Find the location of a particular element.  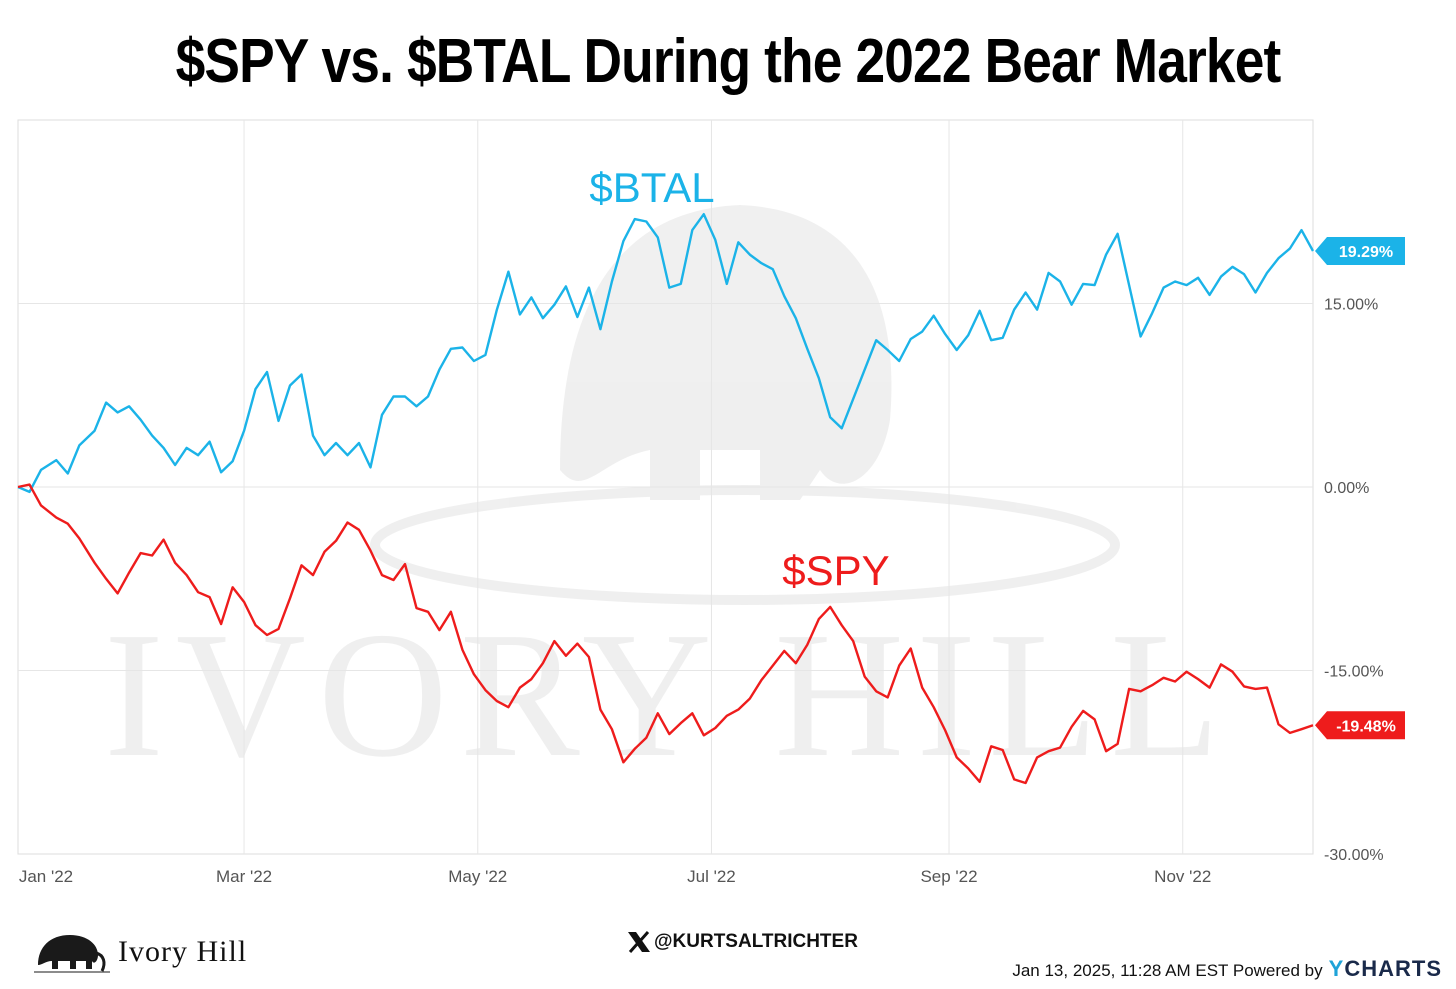

end-value-text: 19.29% is located at coordinates (1366, 252).